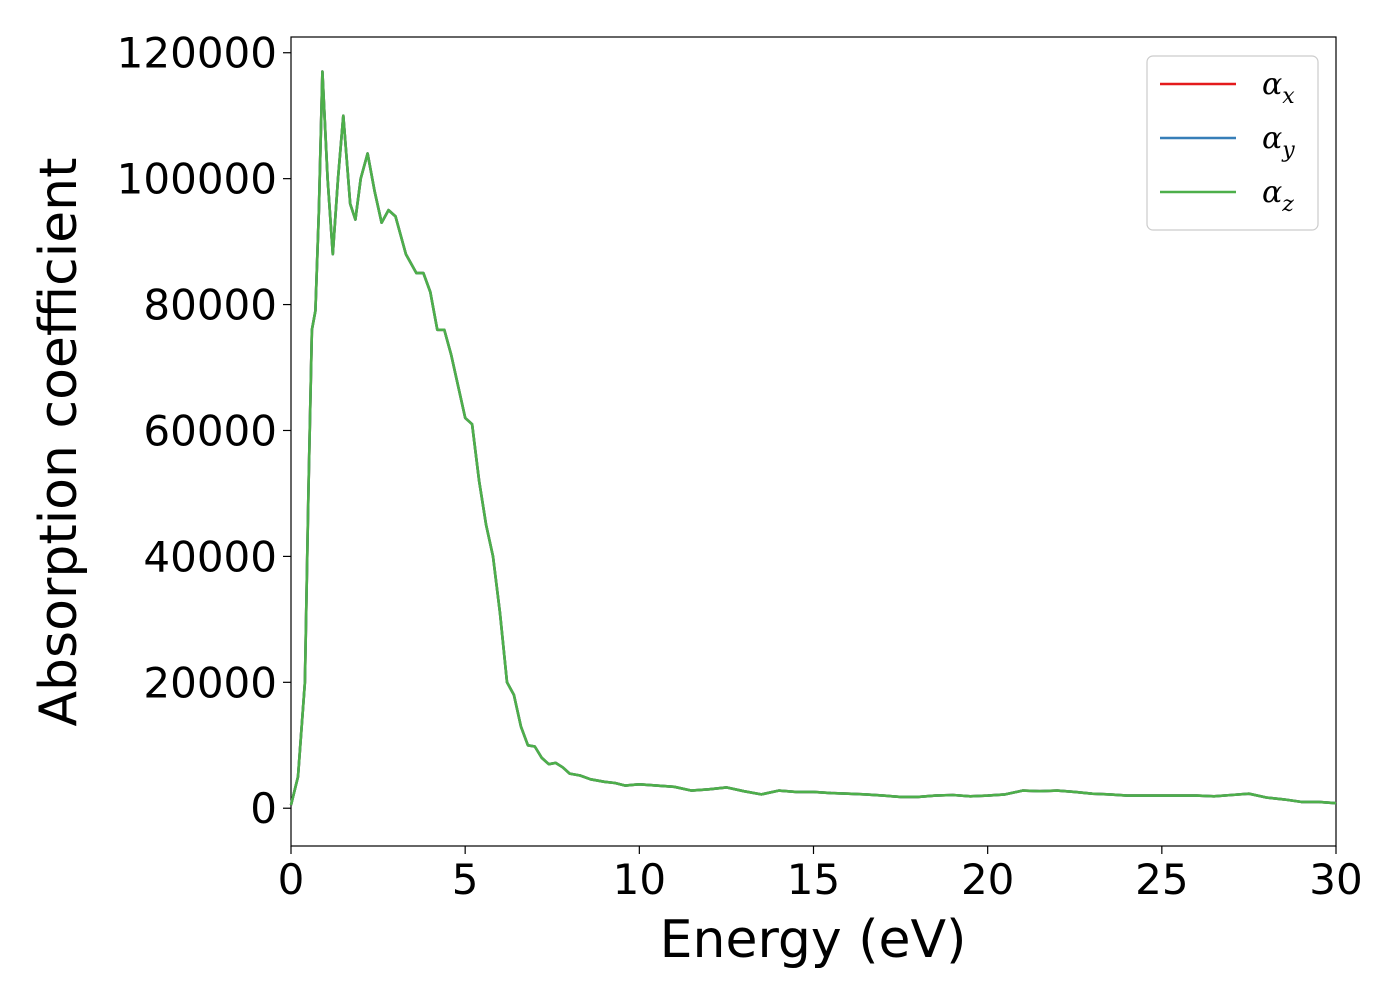 The height and width of the screenshot is (1005, 1400). I want to click on x-tick-label: 10, so click(639, 879).